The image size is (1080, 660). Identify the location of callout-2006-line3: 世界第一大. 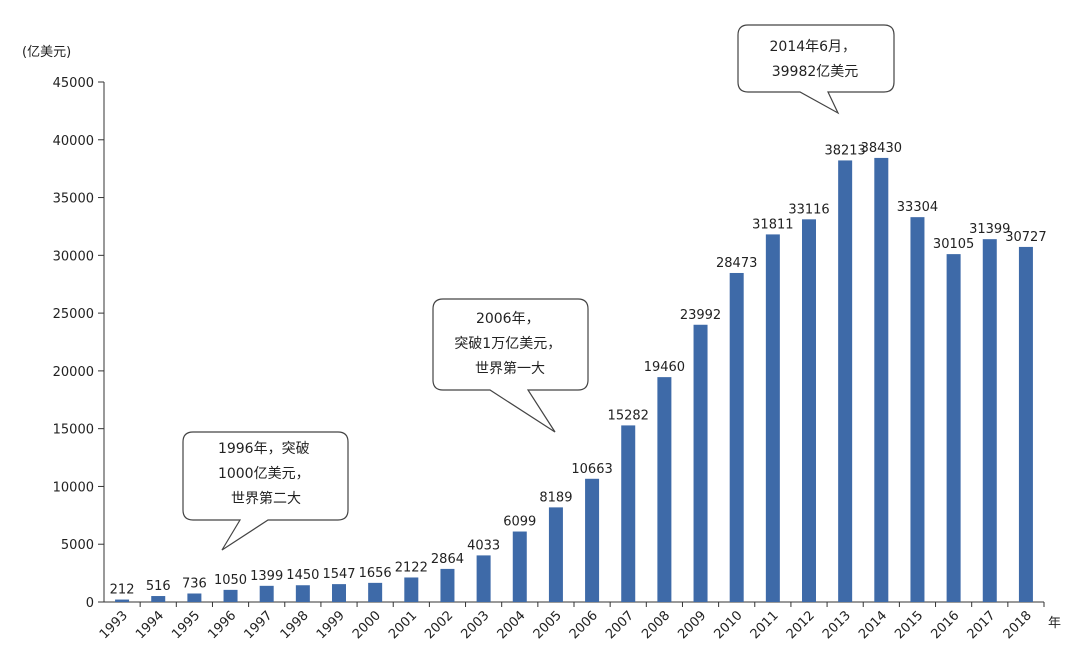
(510, 368).